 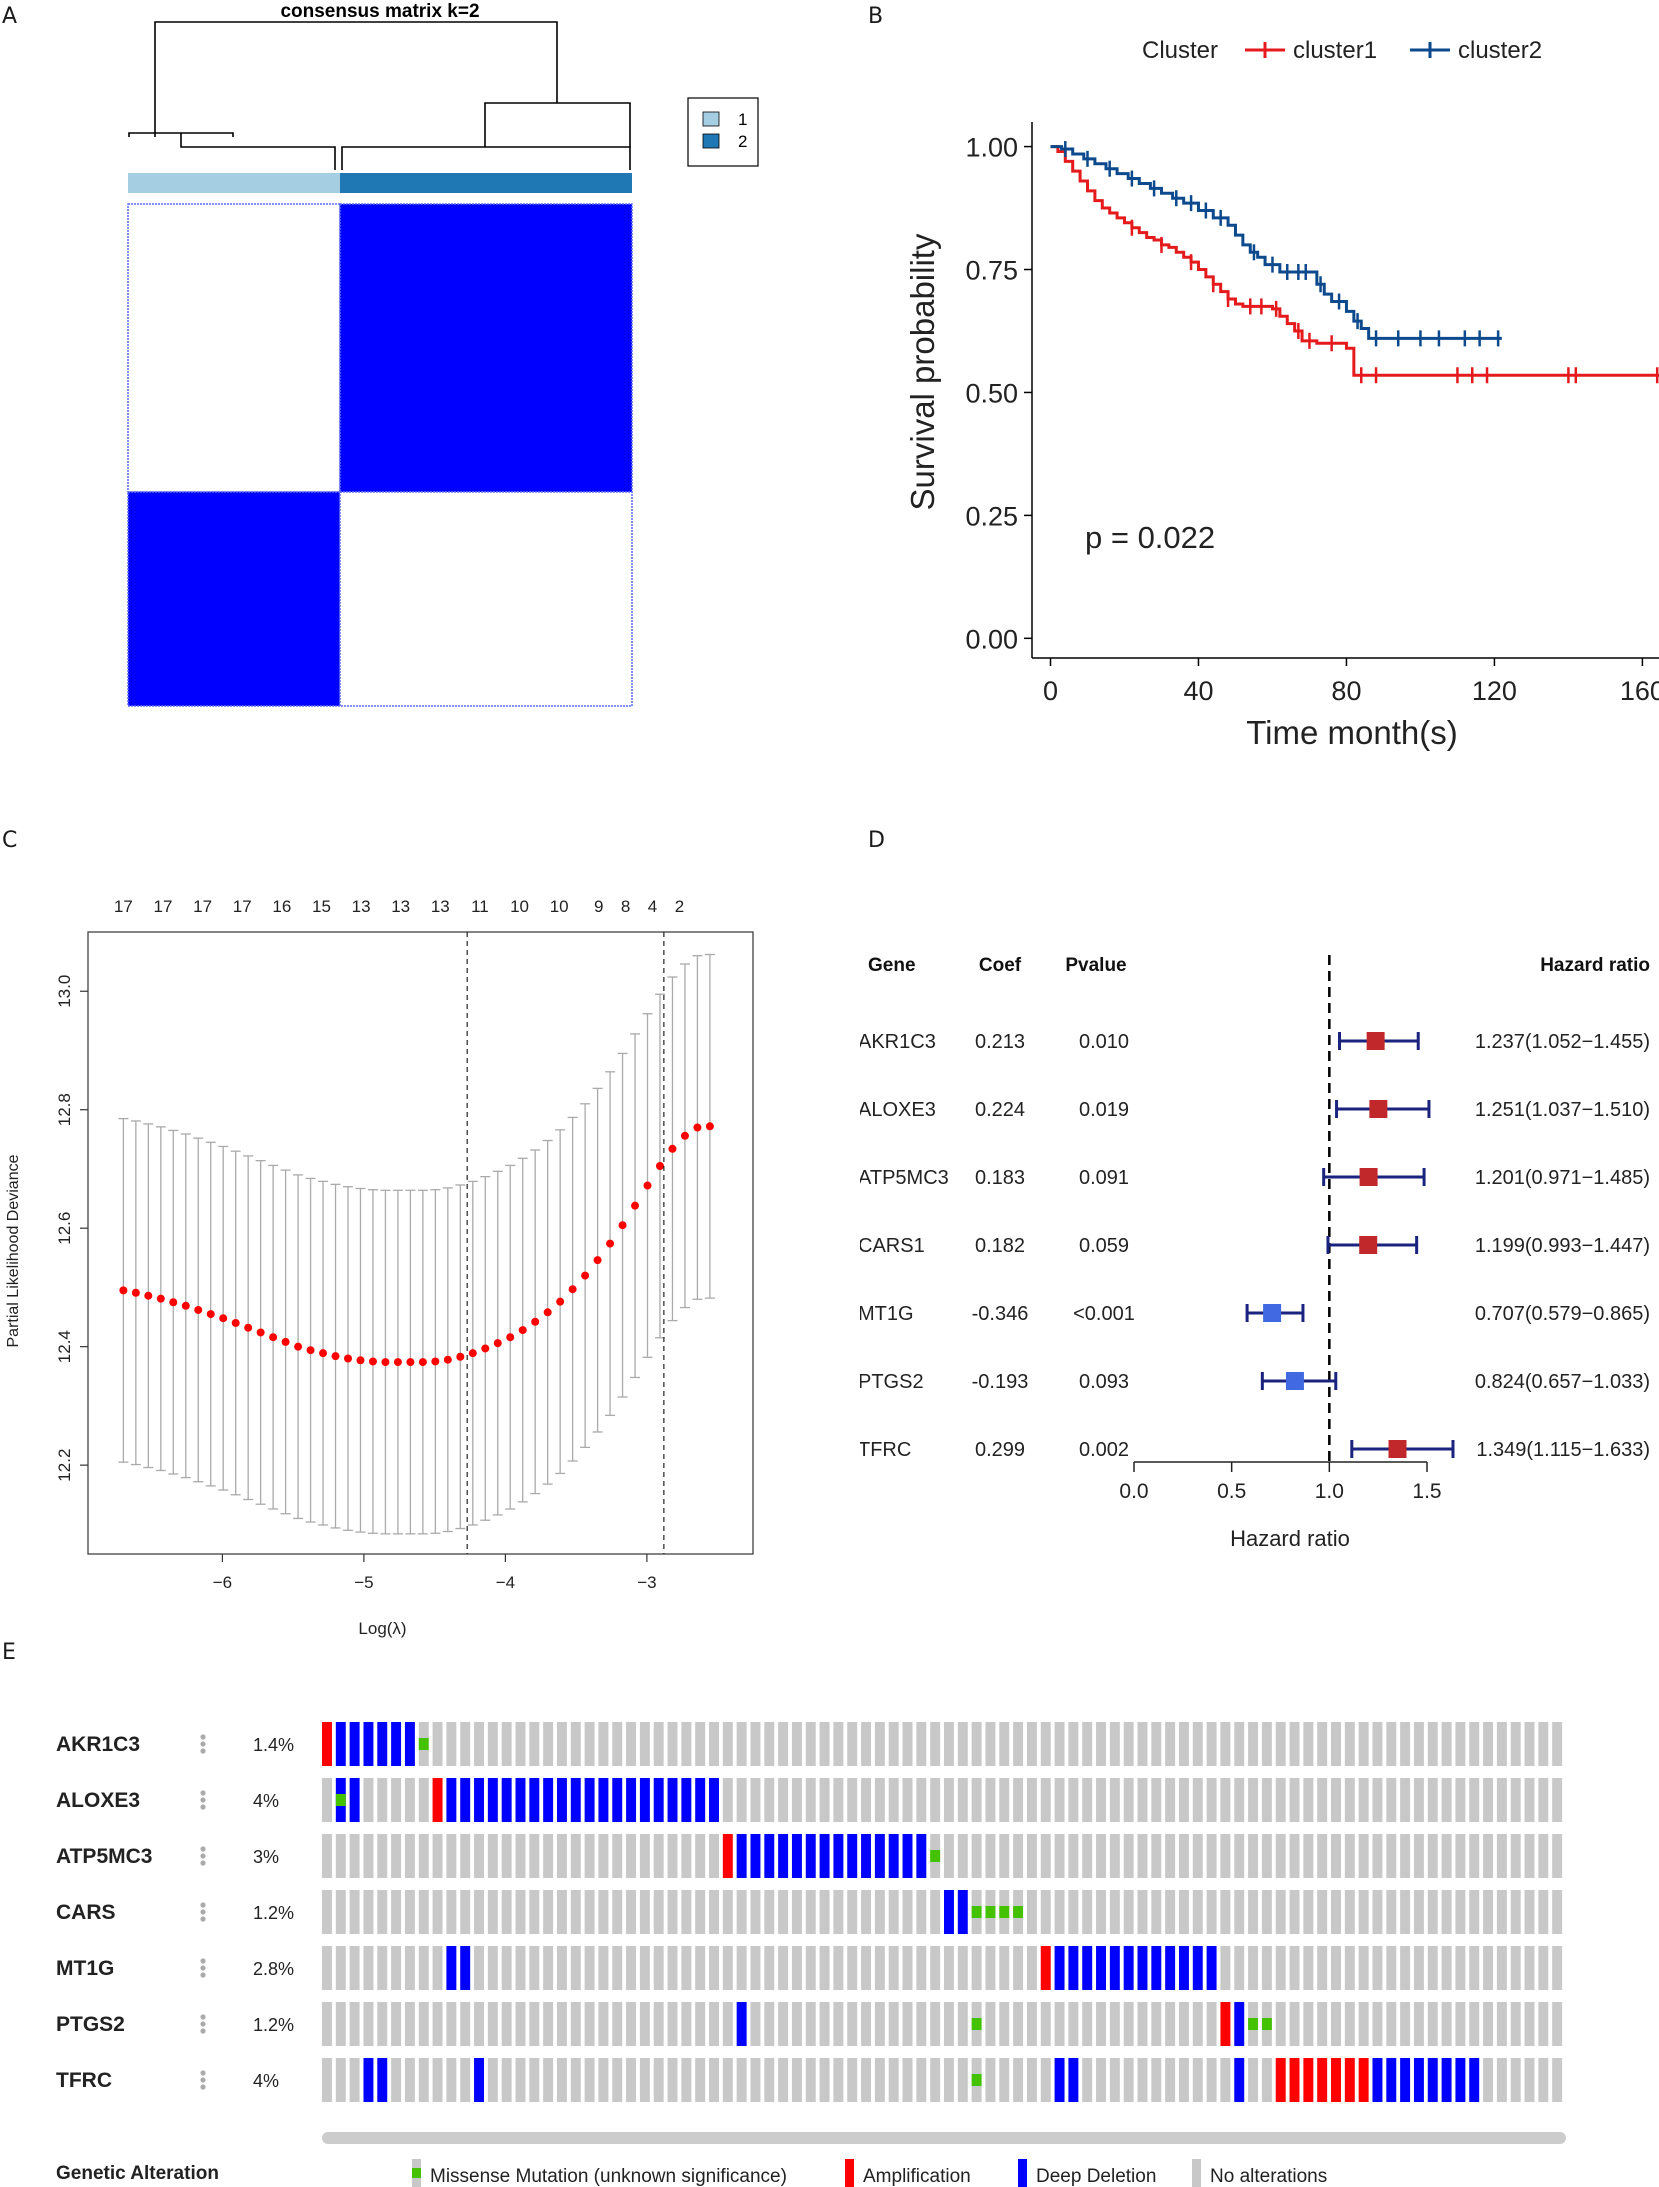 What do you see at coordinates (892, 965) in the screenshot?
I see `forest-header: Gene` at bounding box center [892, 965].